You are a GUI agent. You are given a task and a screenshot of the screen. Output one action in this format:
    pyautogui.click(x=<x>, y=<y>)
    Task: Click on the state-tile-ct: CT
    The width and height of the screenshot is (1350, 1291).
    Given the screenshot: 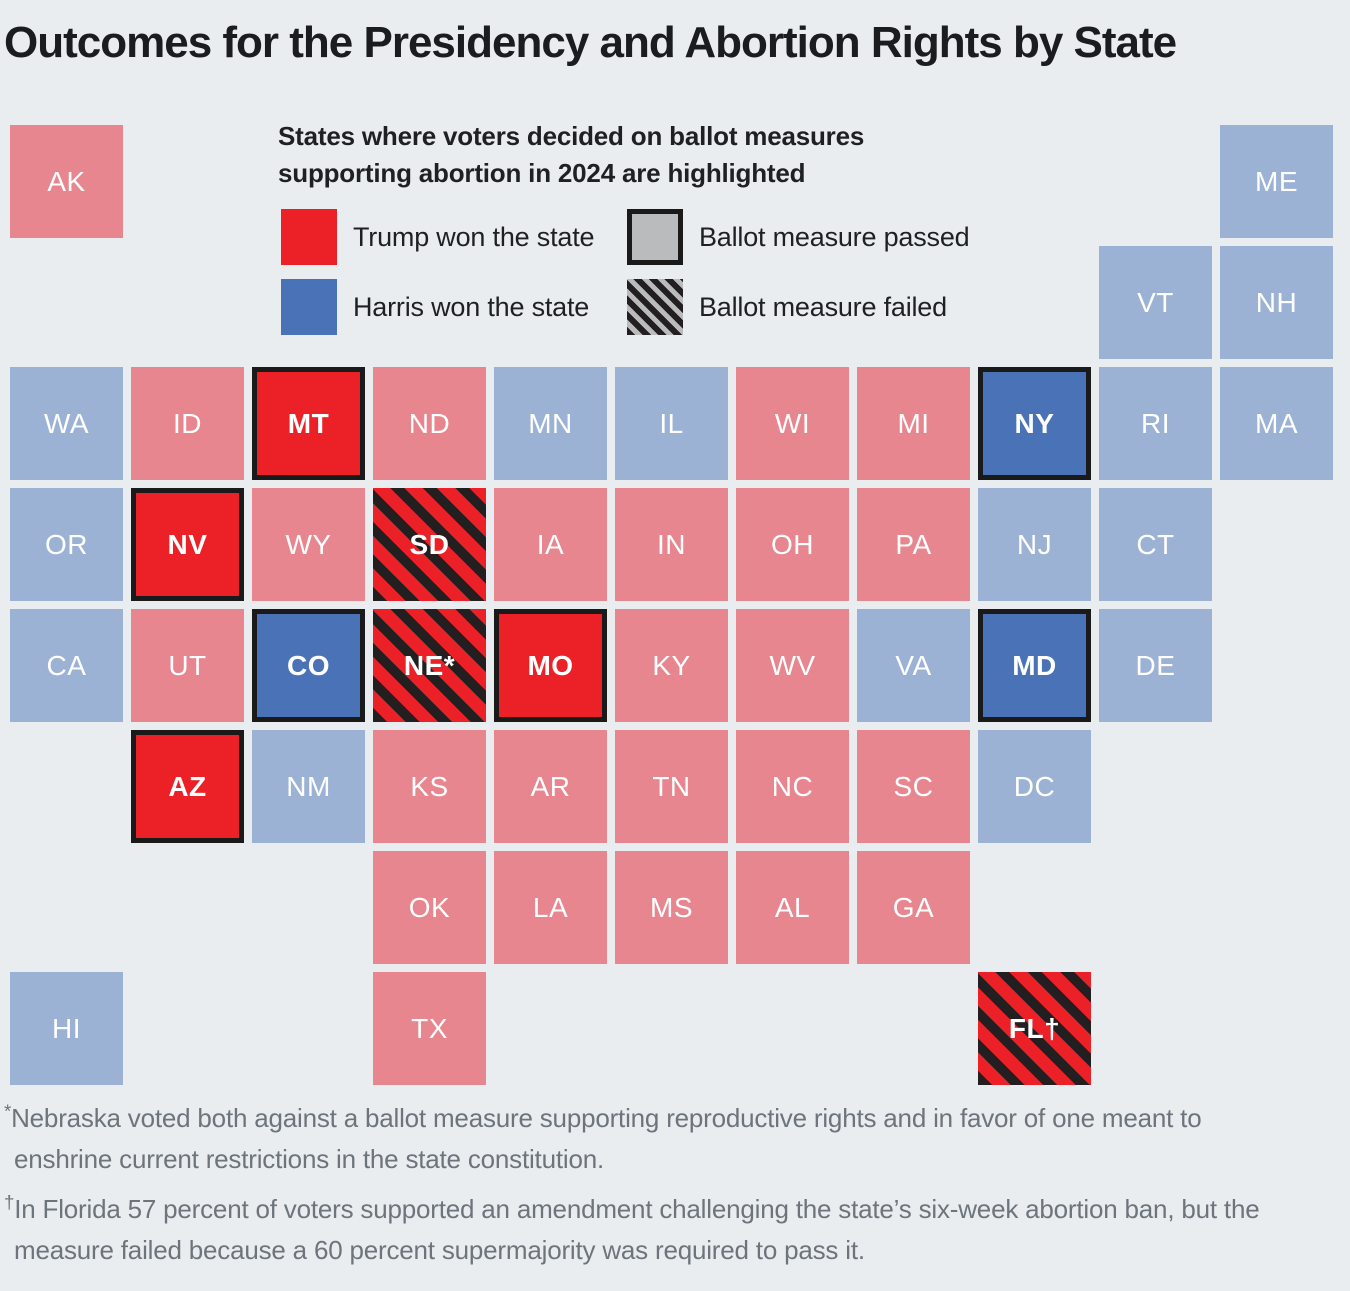 What is the action you would take?
    pyautogui.click(x=1155, y=544)
    